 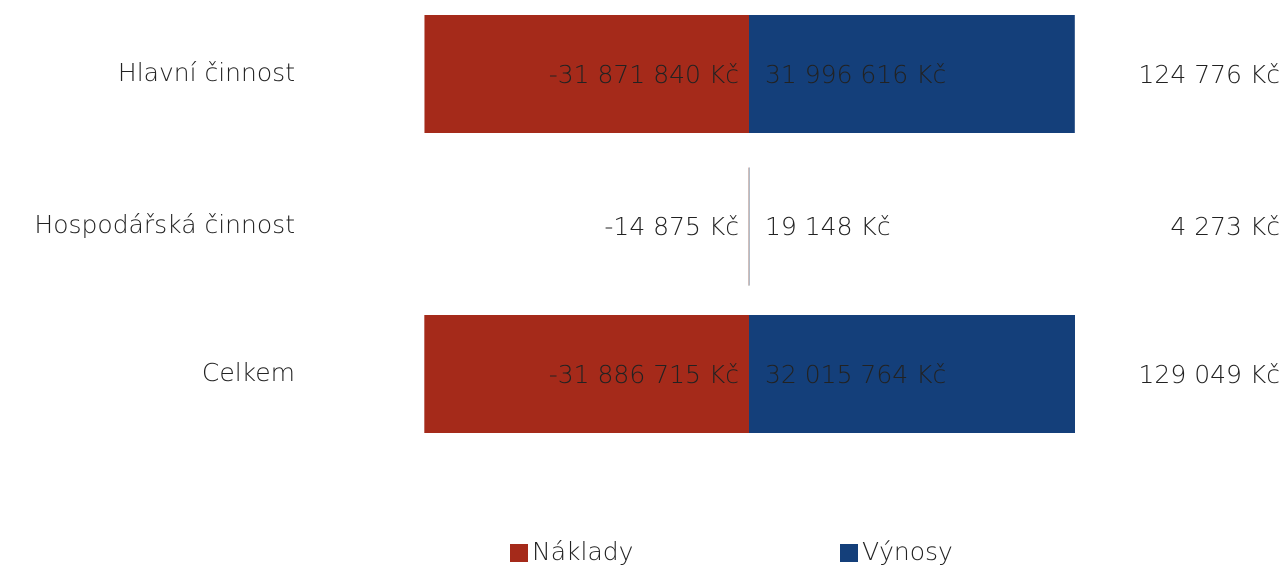 What do you see at coordinates (855, 374) in the screenshot?
I see `value-label: 32 015 764 Kč` at bounding box center [855, 374].